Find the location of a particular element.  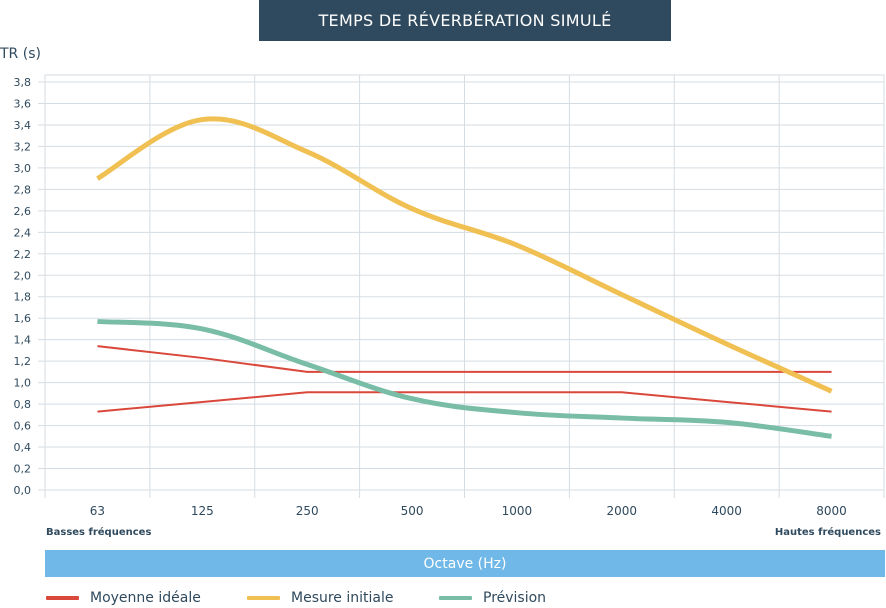

legend-swatch-initial is located at coordinates (263, 598).